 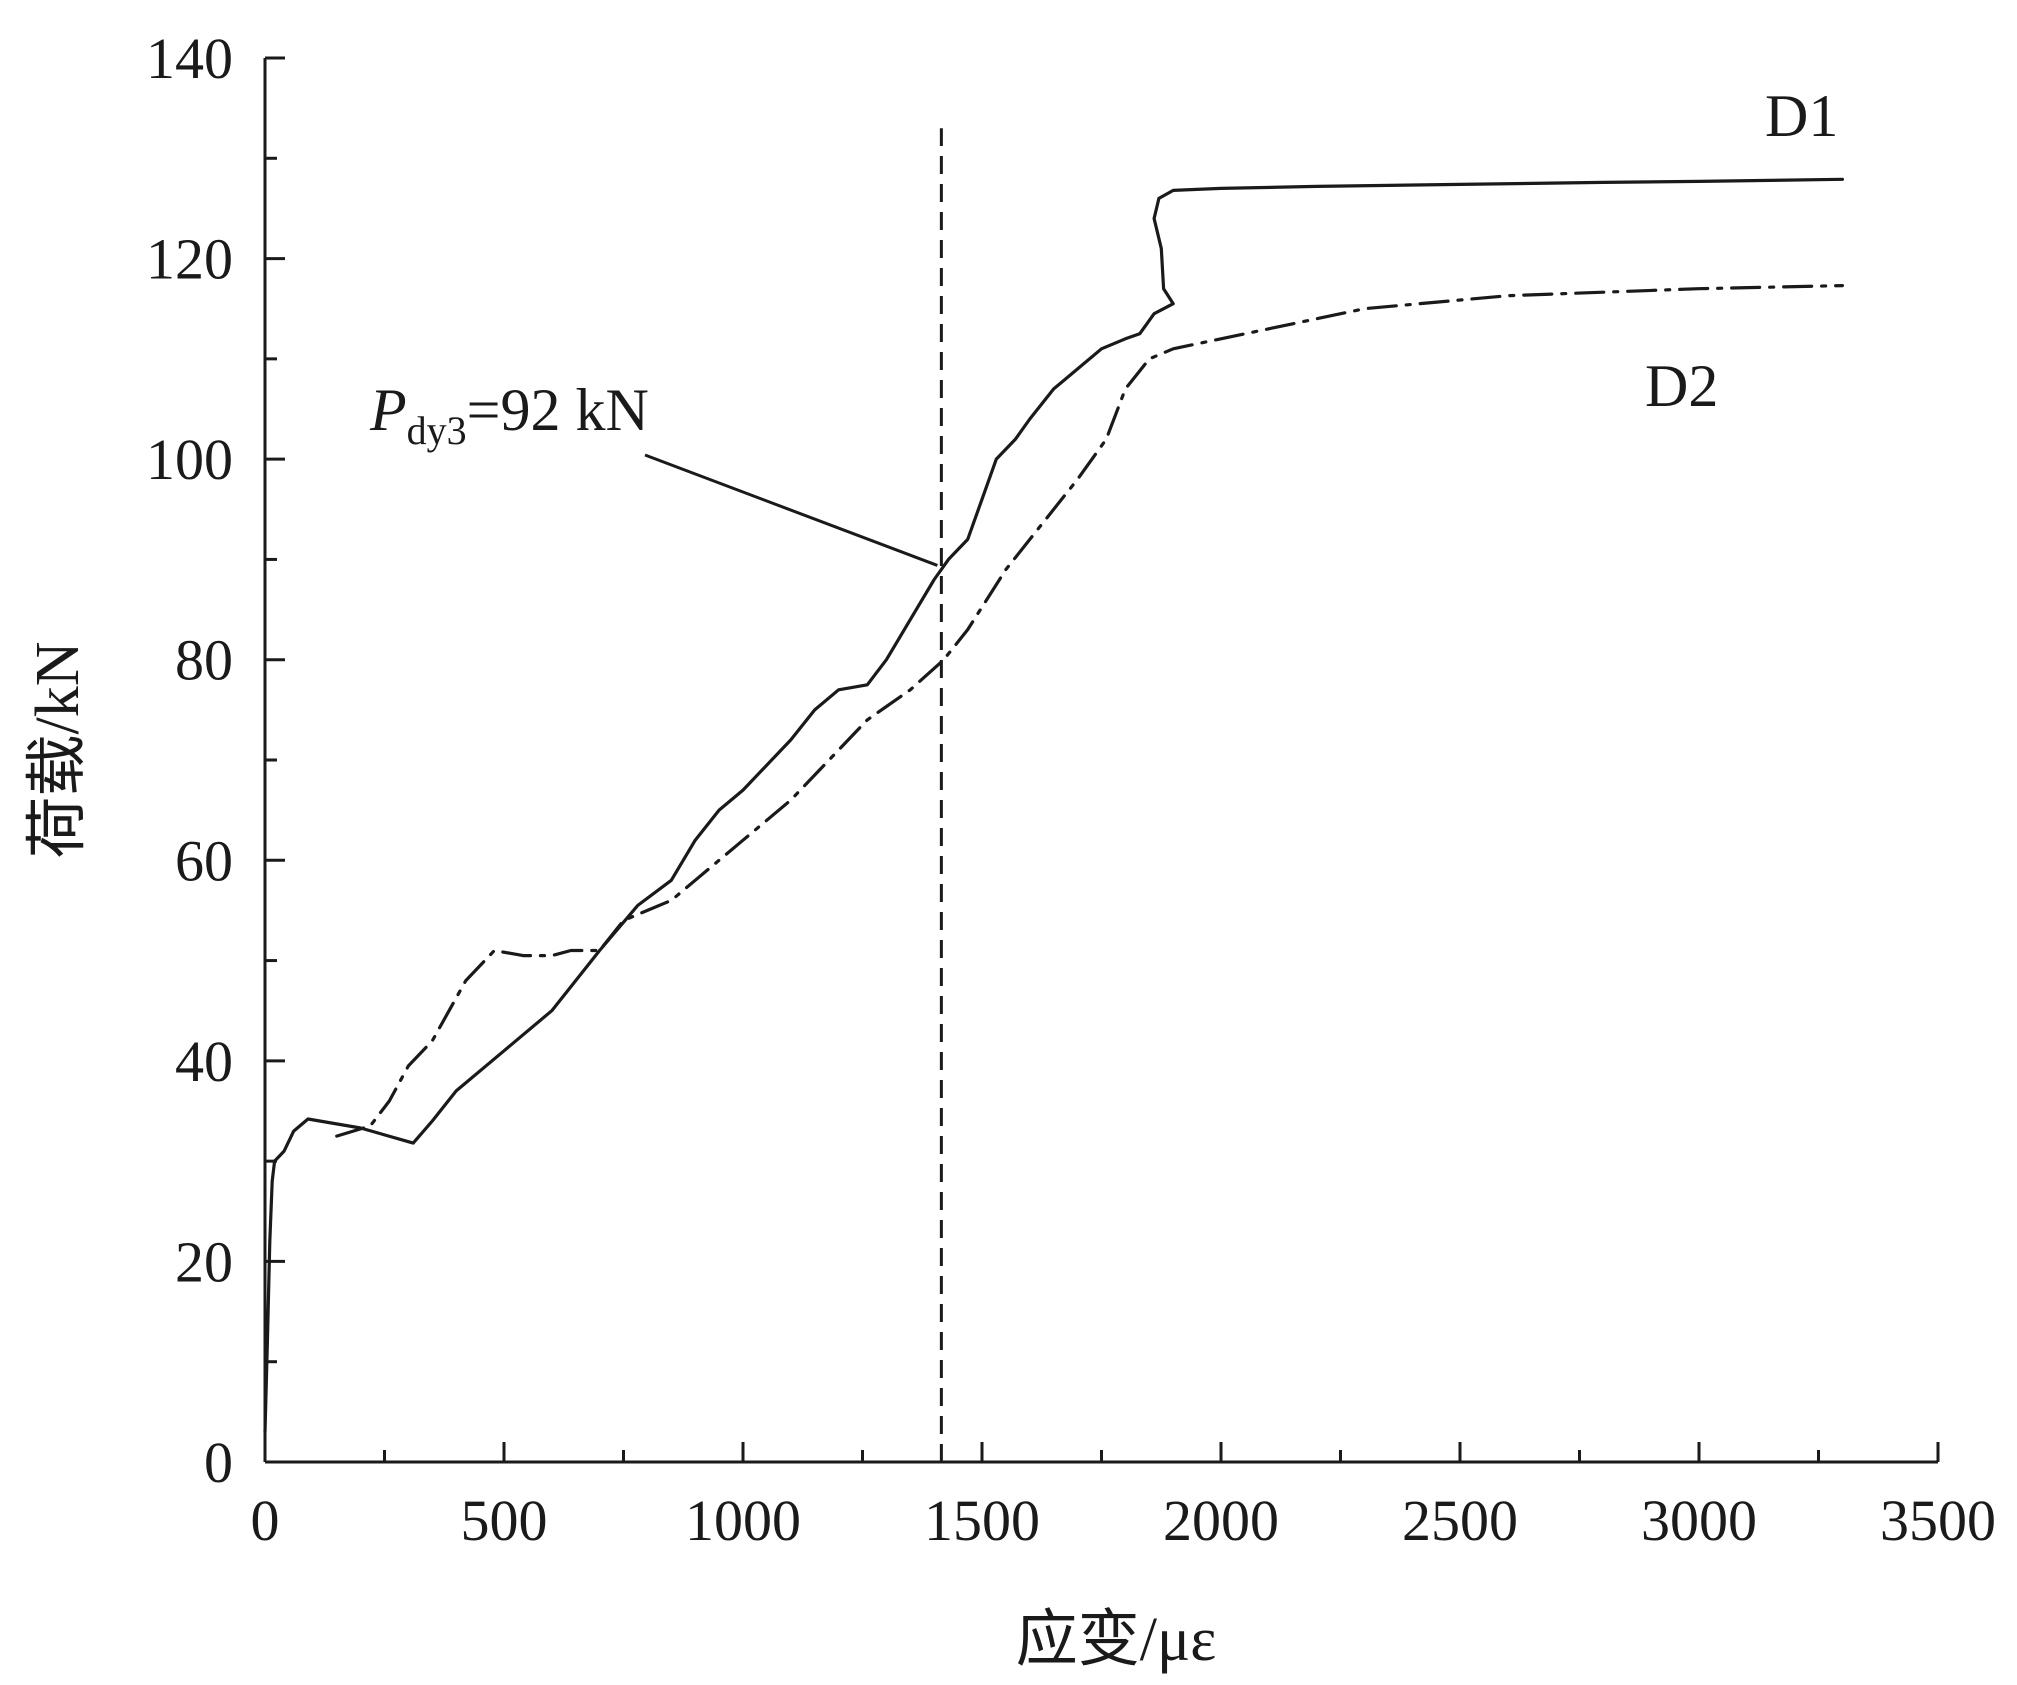 I want to click on annotation-leader-line, so click(x=791, y=510).